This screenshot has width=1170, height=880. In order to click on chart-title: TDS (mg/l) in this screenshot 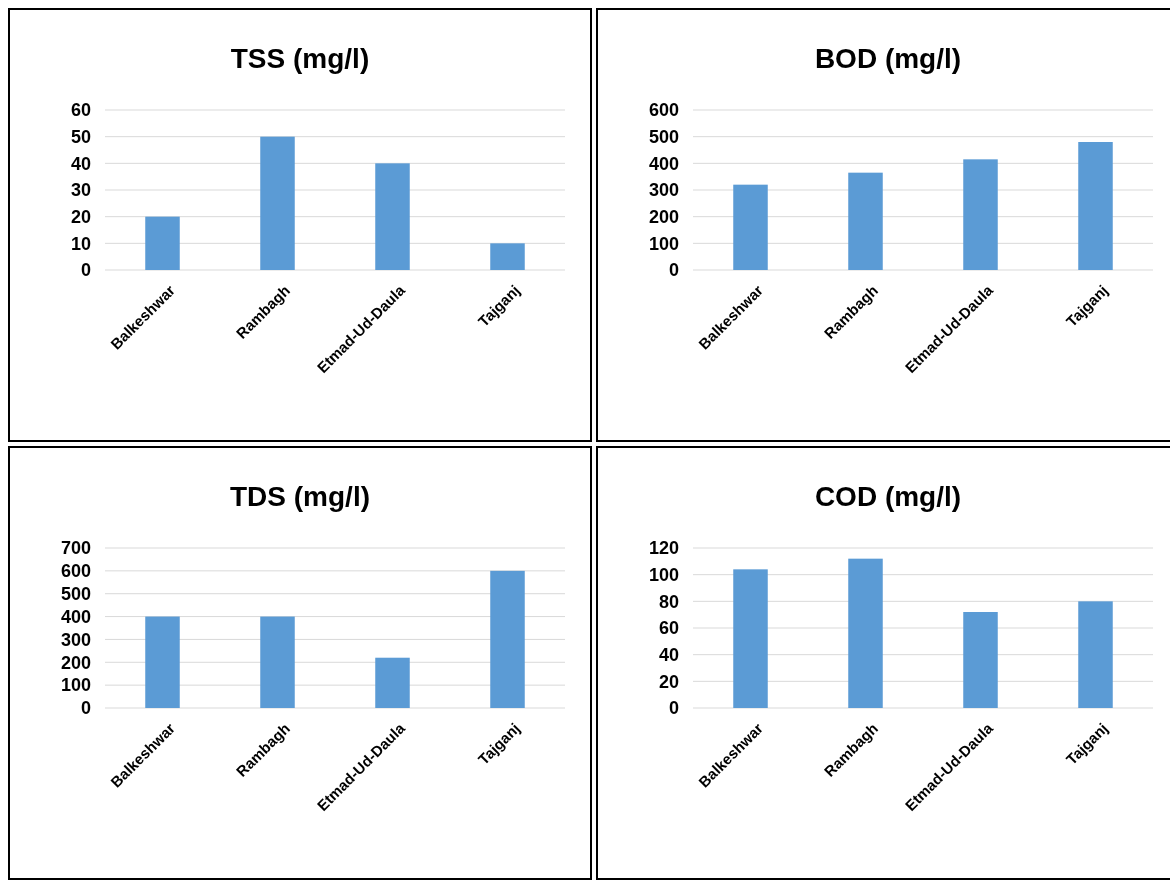, I will do `click(300, 496)`.